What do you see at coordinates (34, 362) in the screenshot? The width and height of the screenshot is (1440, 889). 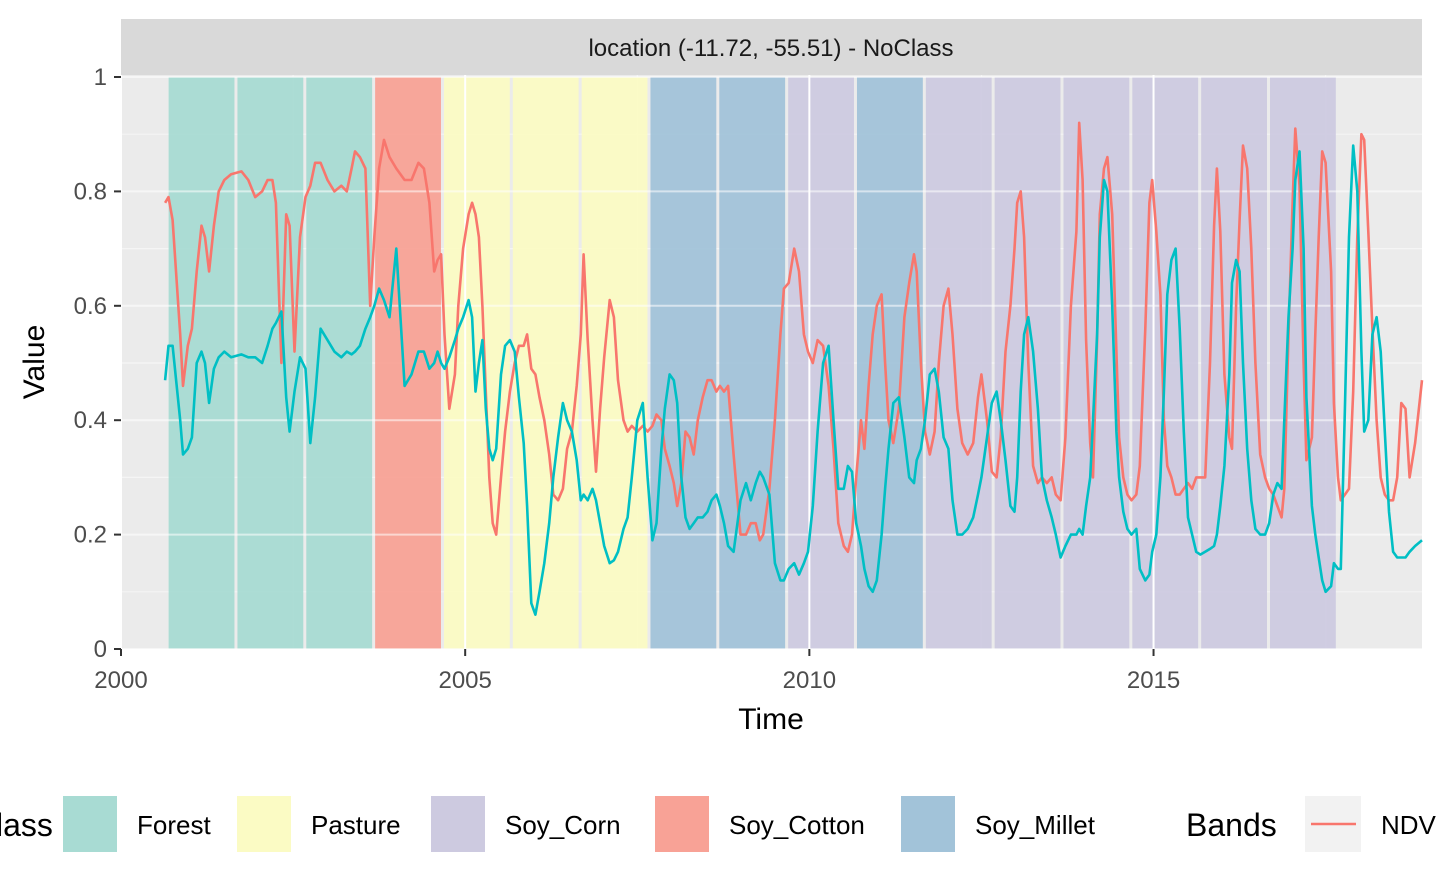 I see `y-axis-title: Value` at bounding box center [34, 362].